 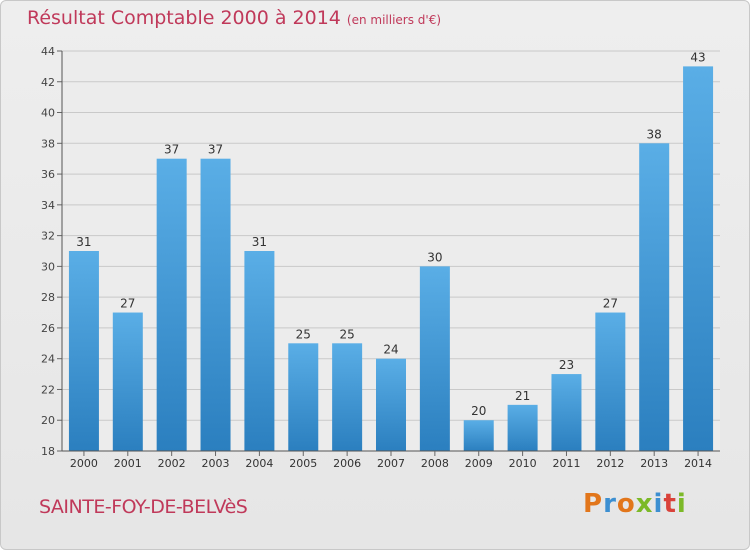 I want to click on x-tick-label-2002: 2002, so click(x=172, y=463).